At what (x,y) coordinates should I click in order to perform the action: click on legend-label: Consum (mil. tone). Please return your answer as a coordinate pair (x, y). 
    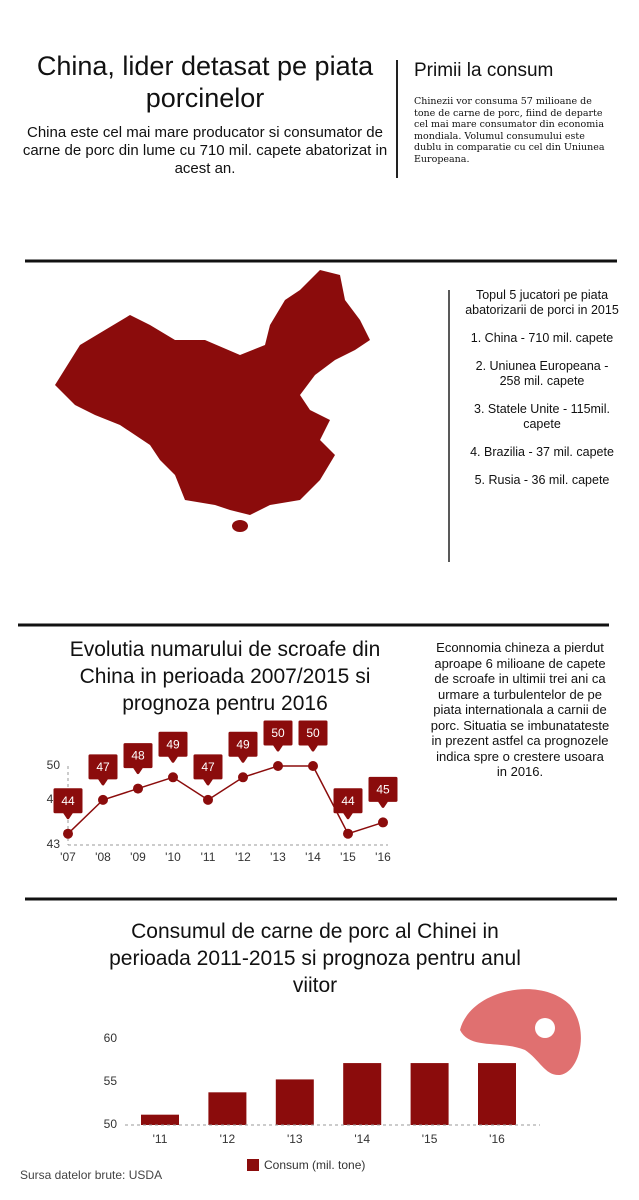
    Looking at the image, I should click on (314, 1165).